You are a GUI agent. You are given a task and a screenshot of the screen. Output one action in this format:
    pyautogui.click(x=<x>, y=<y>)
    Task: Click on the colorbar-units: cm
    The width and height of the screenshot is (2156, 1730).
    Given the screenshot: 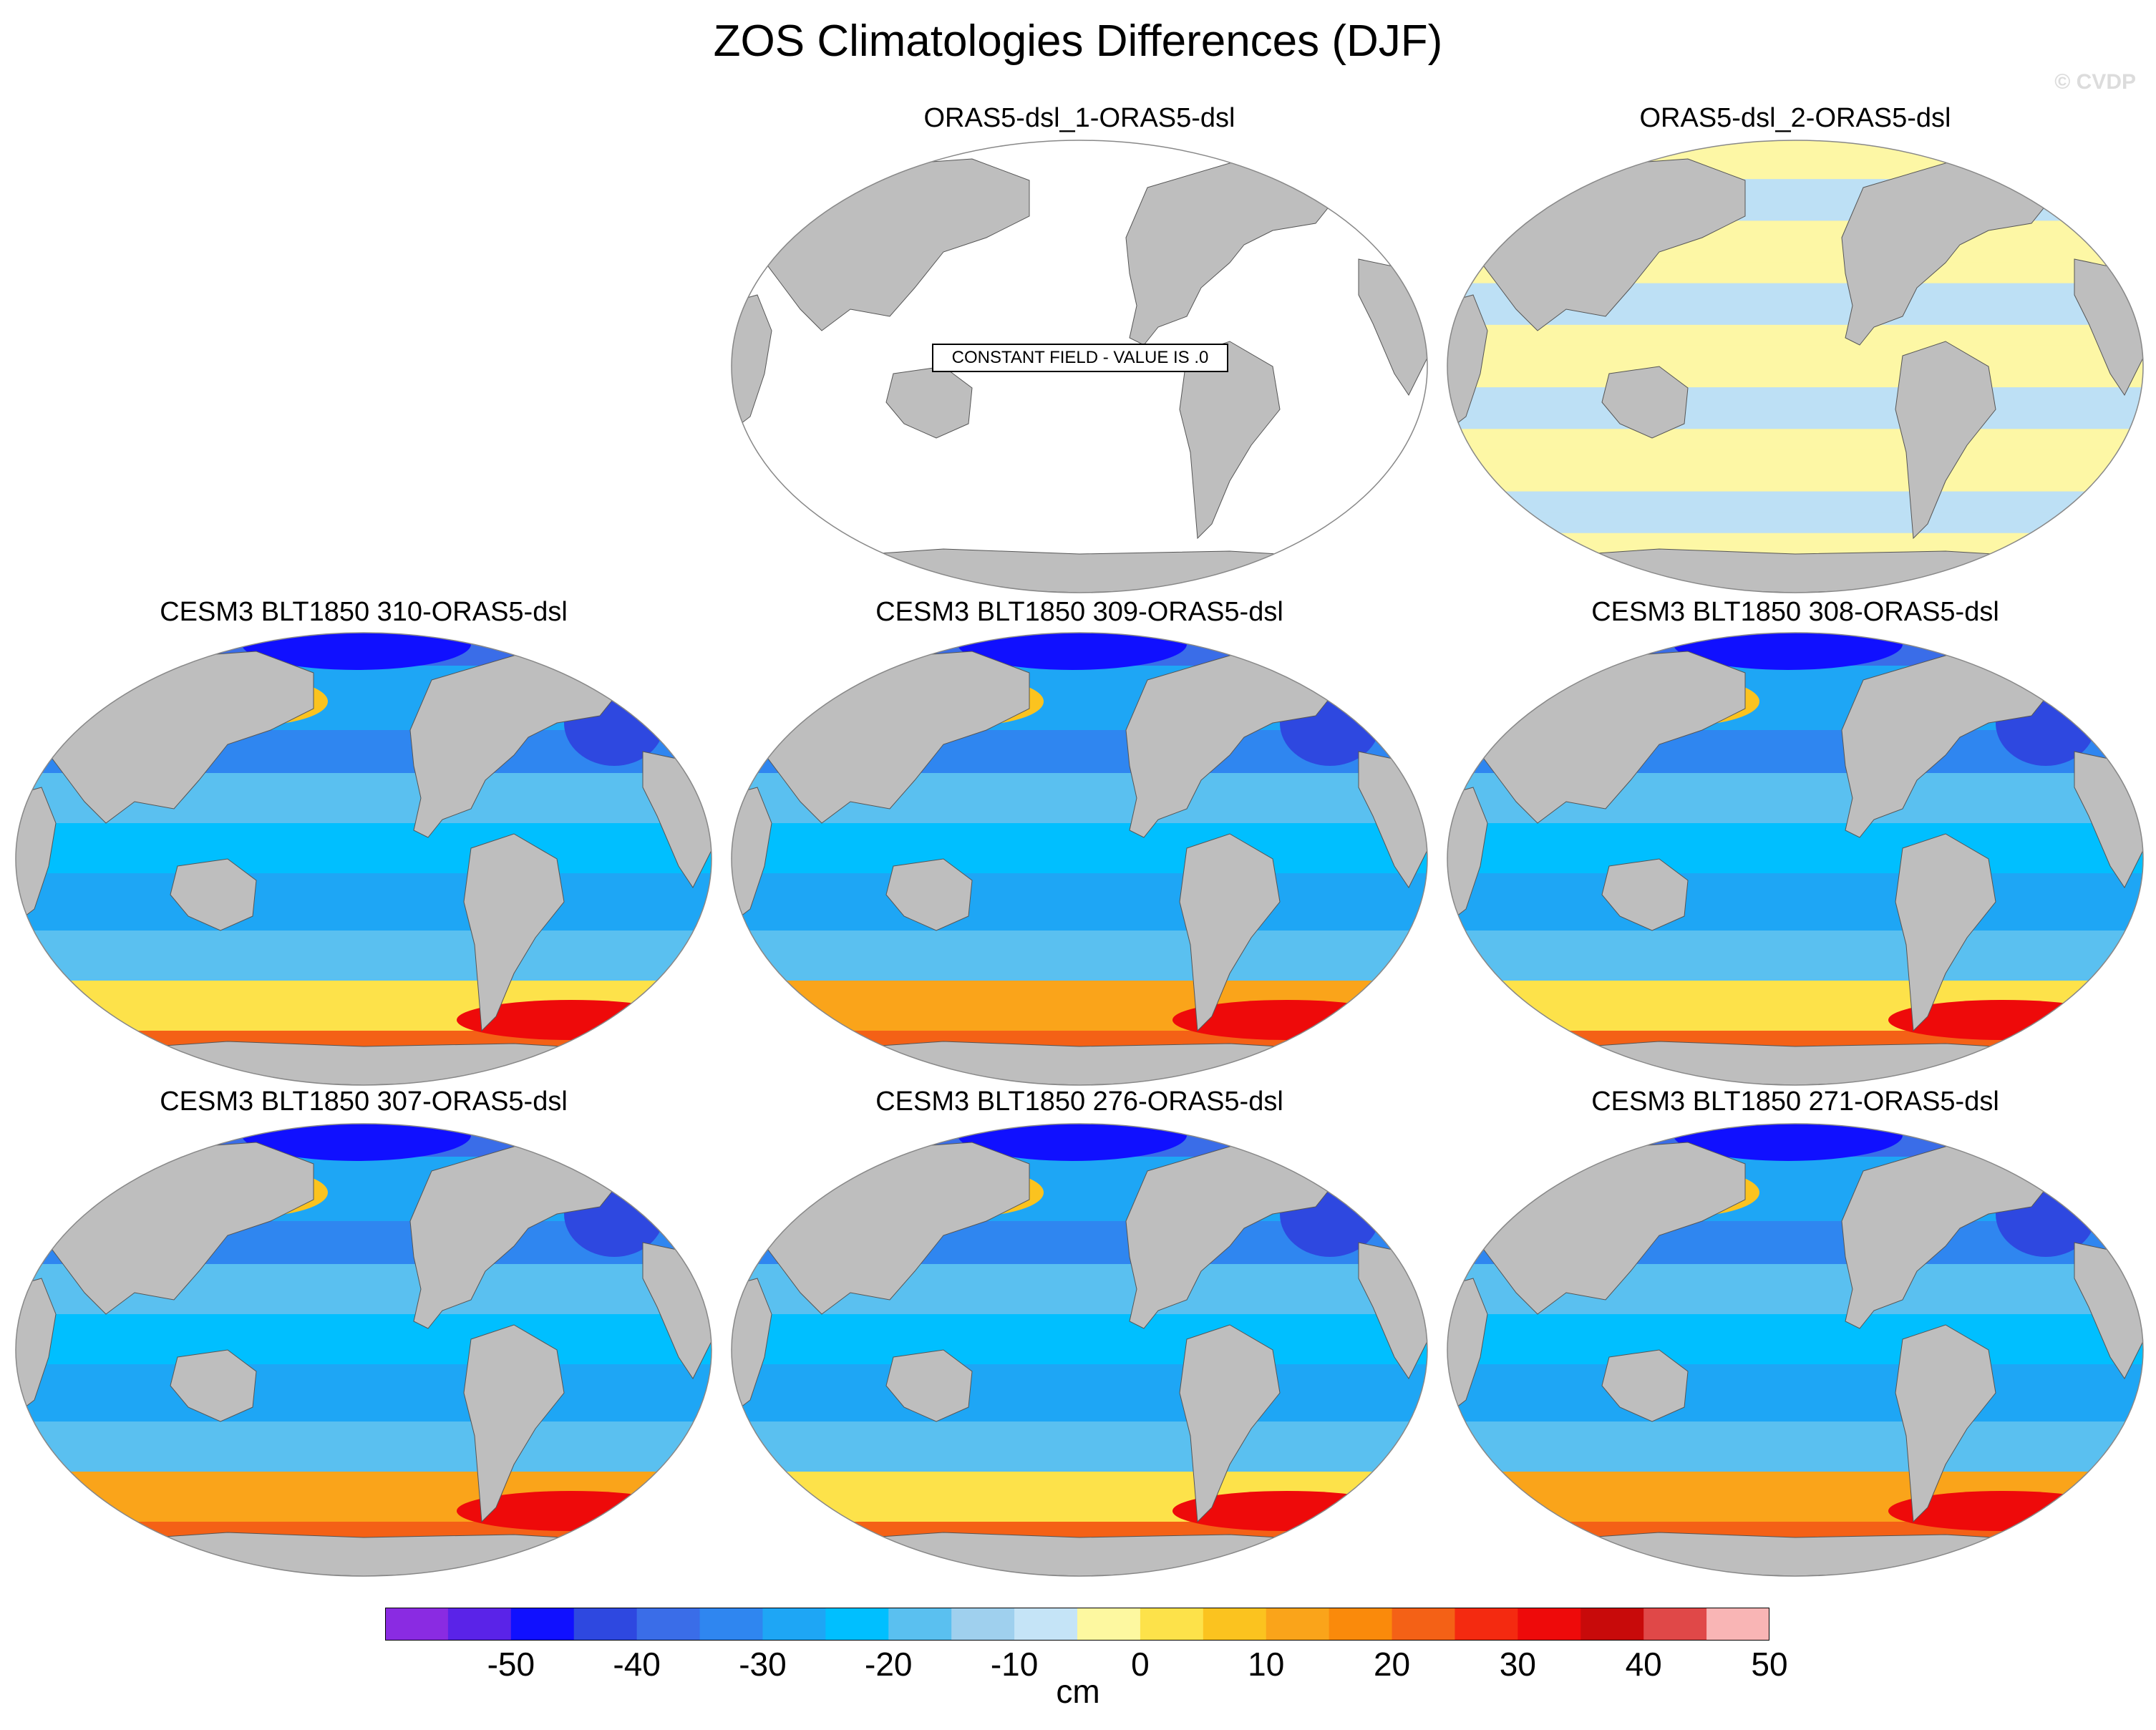 What is the action you would take?
    pyautogui.click(x=1078, y=1691)
    